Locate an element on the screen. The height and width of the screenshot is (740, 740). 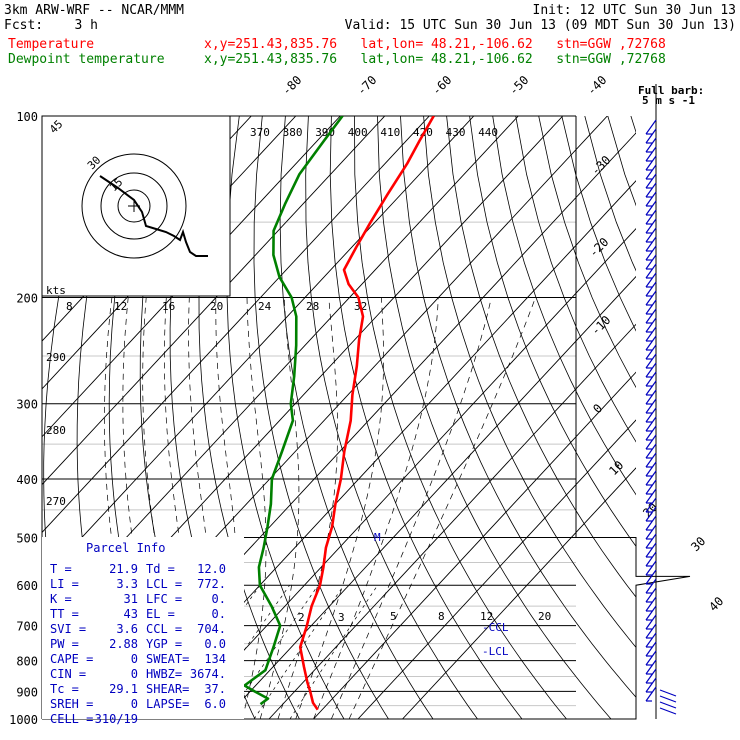
barb-header-units: 5 m s -1 is located at coordinates (668, 100).